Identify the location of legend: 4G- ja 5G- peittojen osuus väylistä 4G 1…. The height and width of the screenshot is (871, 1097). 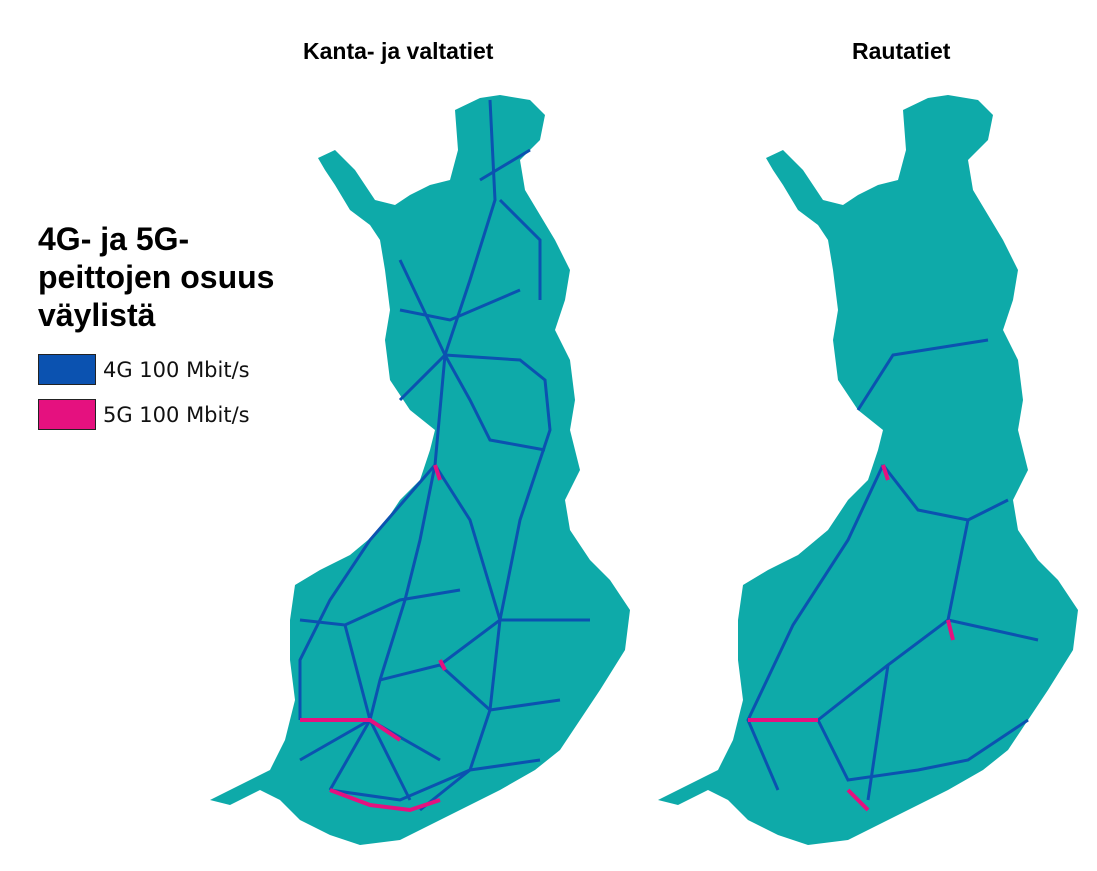
(156, 332).